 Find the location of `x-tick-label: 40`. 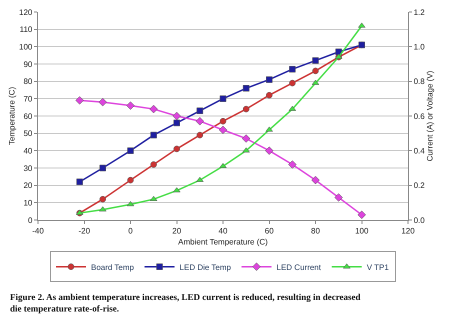

x-tick-label: 40 is located at coordinates (223, 231).